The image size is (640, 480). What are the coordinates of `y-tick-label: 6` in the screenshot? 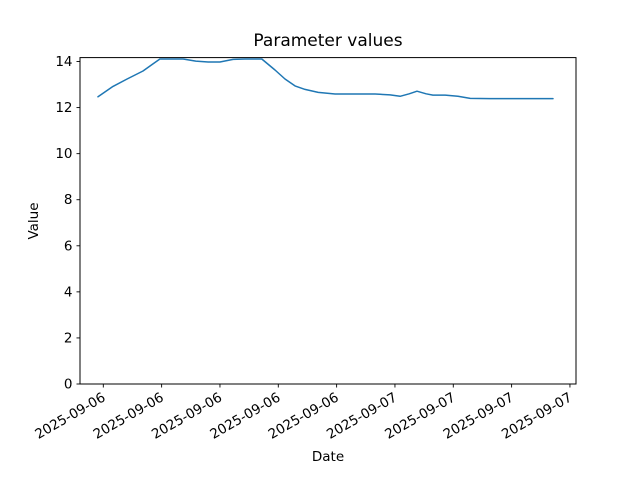 It's located at (68, 246).